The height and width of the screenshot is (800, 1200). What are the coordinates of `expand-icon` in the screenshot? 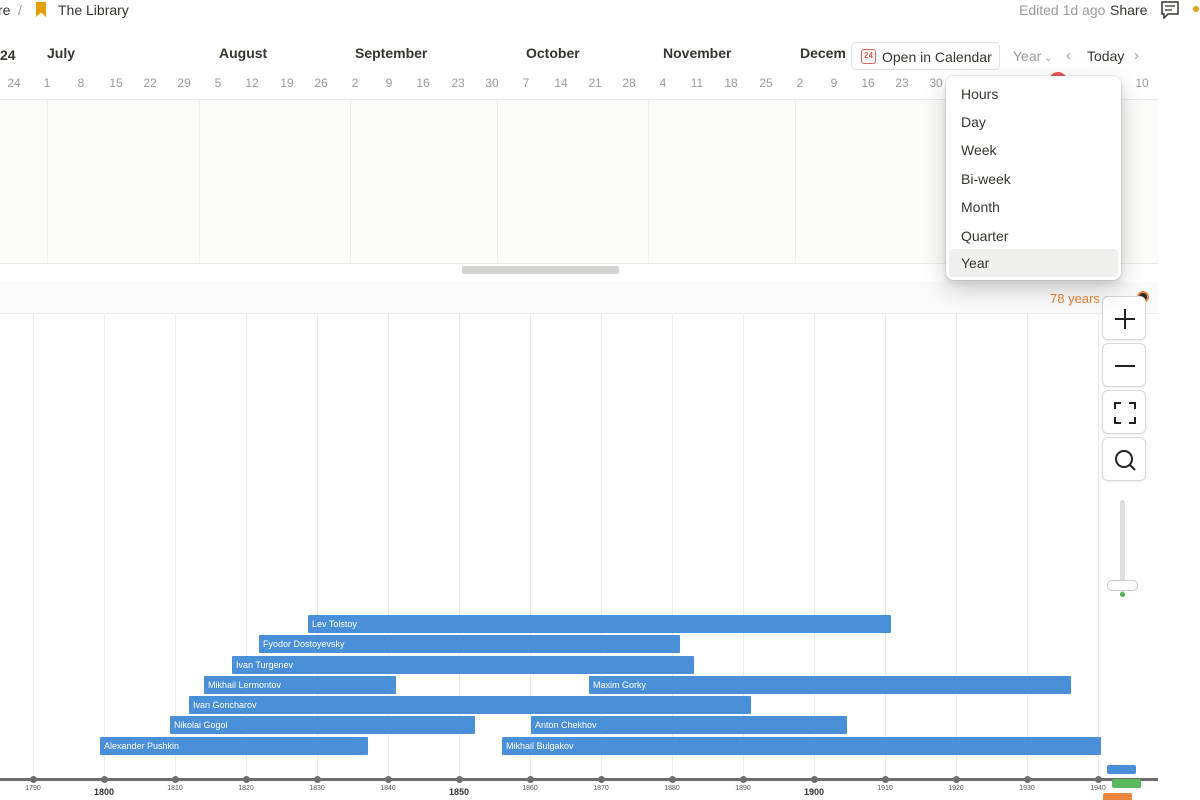 It's located at (1125, 413).